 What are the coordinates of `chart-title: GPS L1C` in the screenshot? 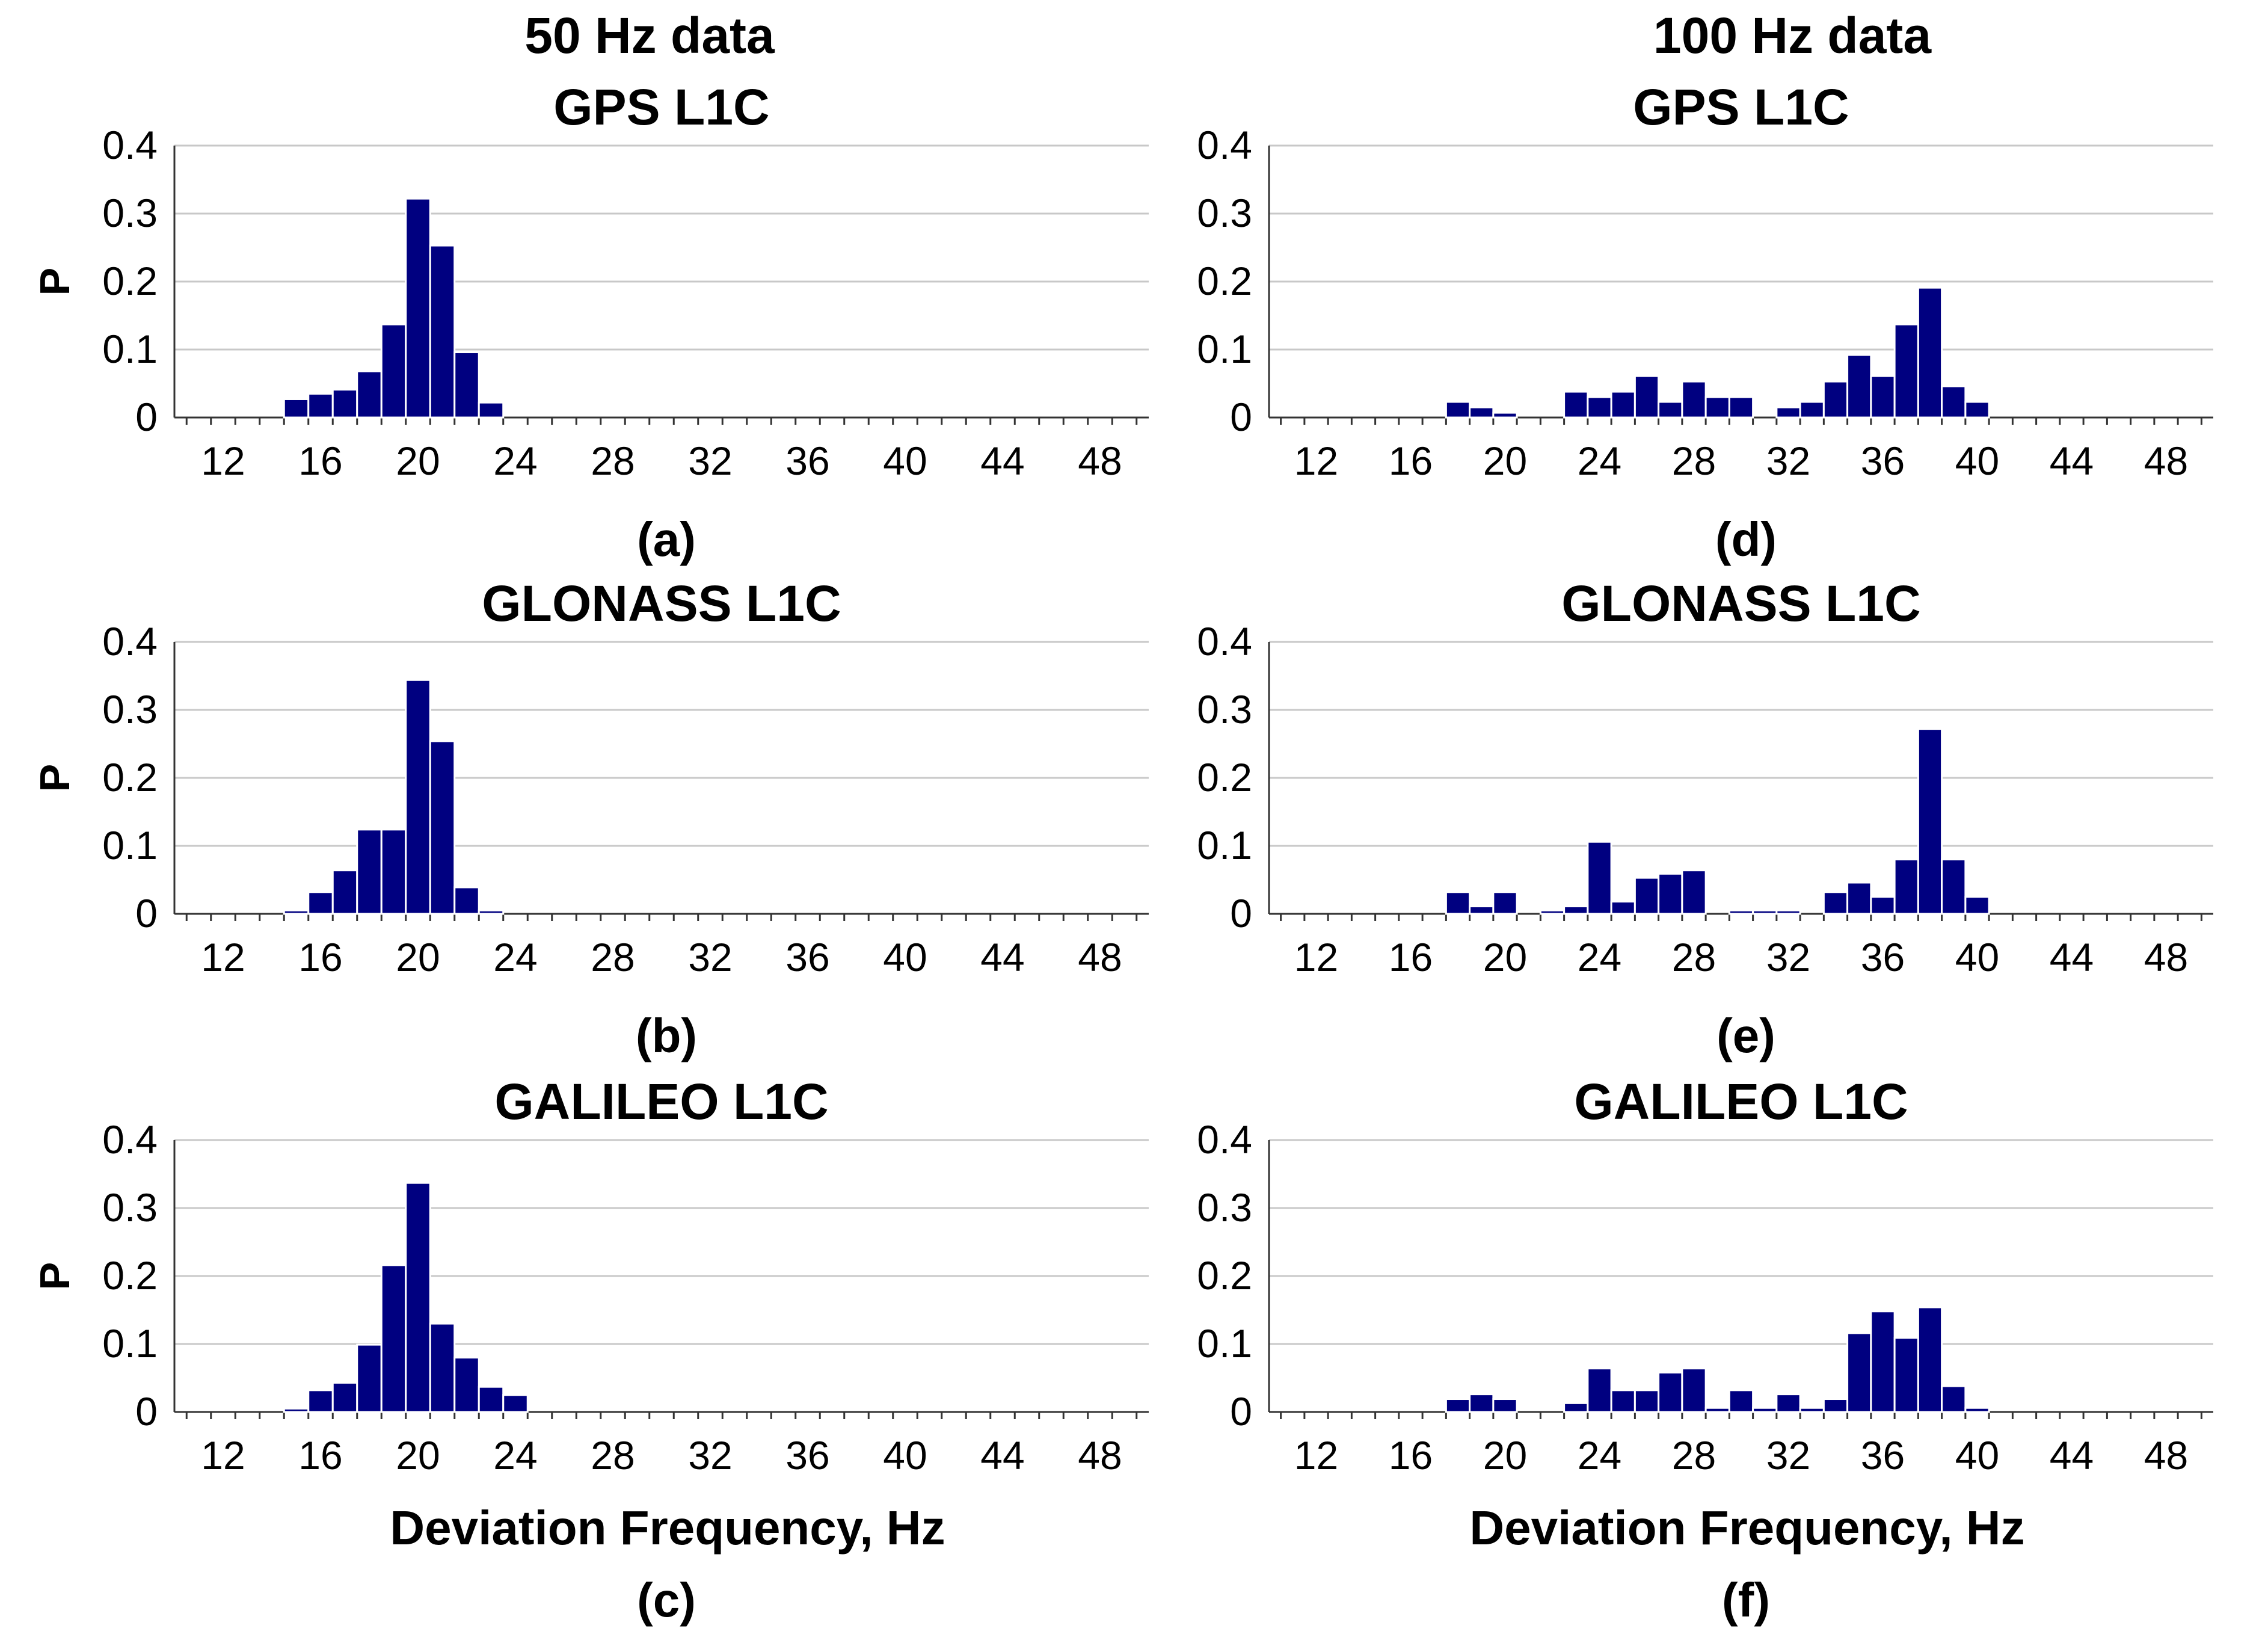 It's located at (1741, 107).